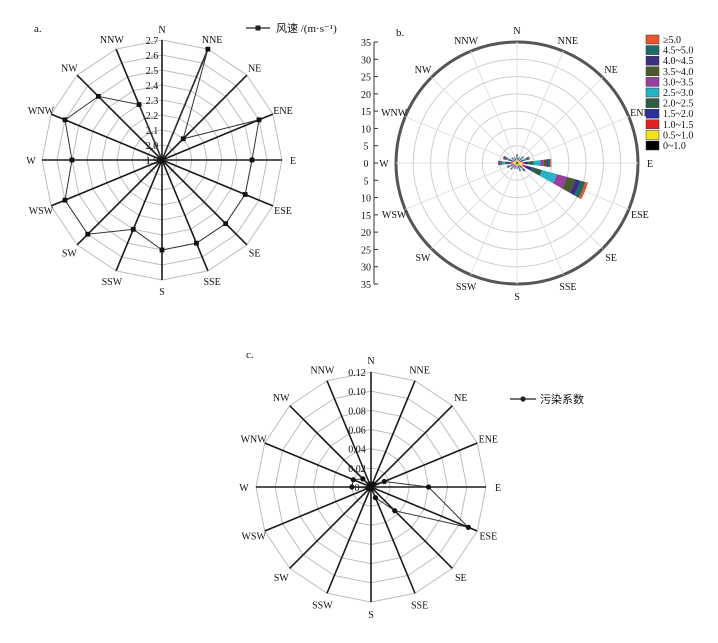 The image size is (718, 643). I want to click on petal-se-segment, so click(522, 168).